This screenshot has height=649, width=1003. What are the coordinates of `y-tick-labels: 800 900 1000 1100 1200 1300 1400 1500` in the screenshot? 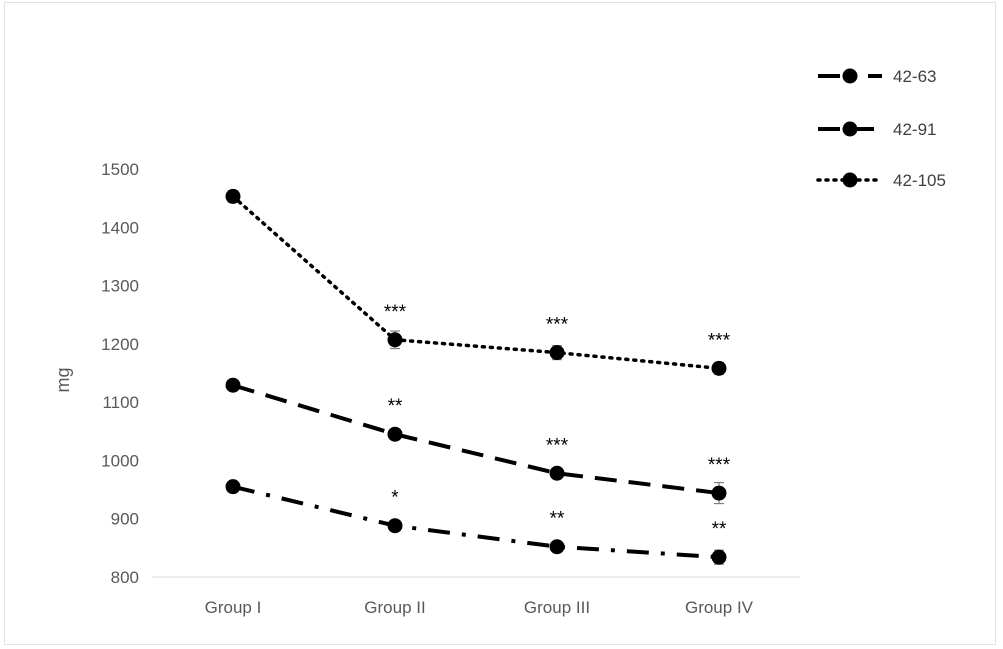 It's located at (120, 373).